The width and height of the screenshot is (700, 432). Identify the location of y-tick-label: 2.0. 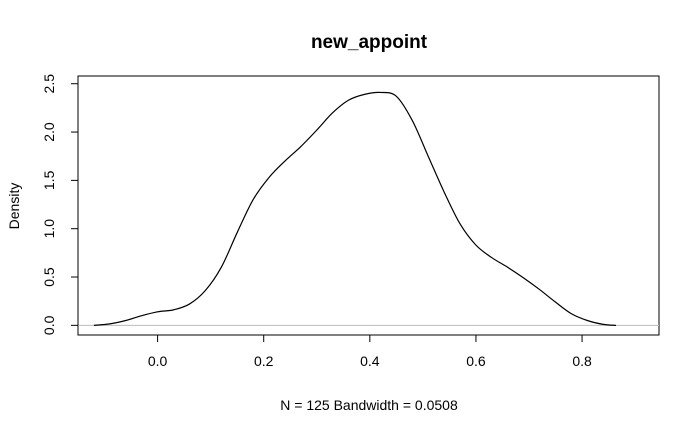
(49, 132).